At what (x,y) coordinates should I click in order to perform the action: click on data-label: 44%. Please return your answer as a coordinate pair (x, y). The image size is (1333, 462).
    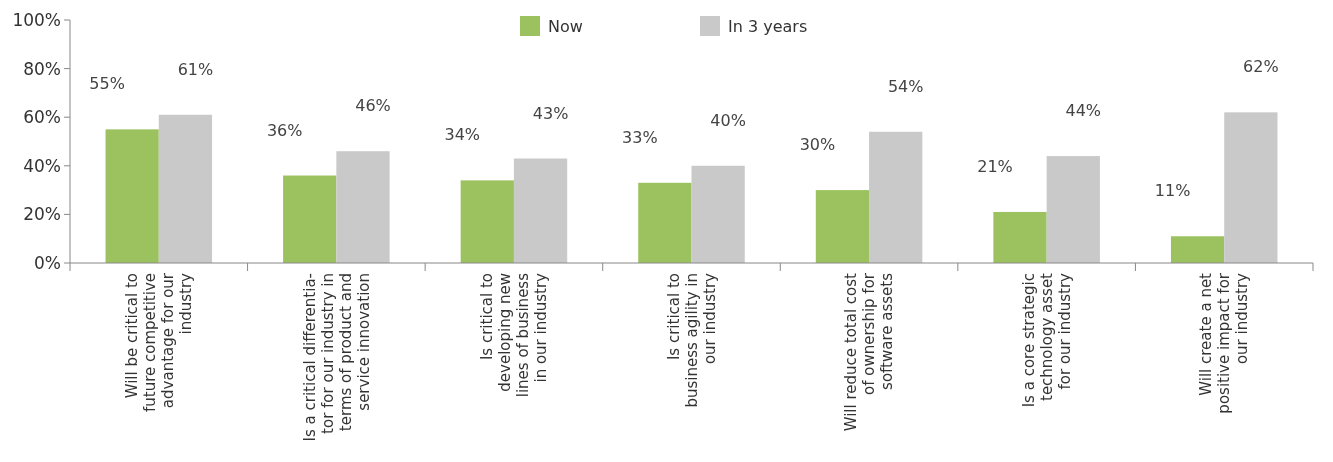
    Looking at the image, I should click on (1083, 111).